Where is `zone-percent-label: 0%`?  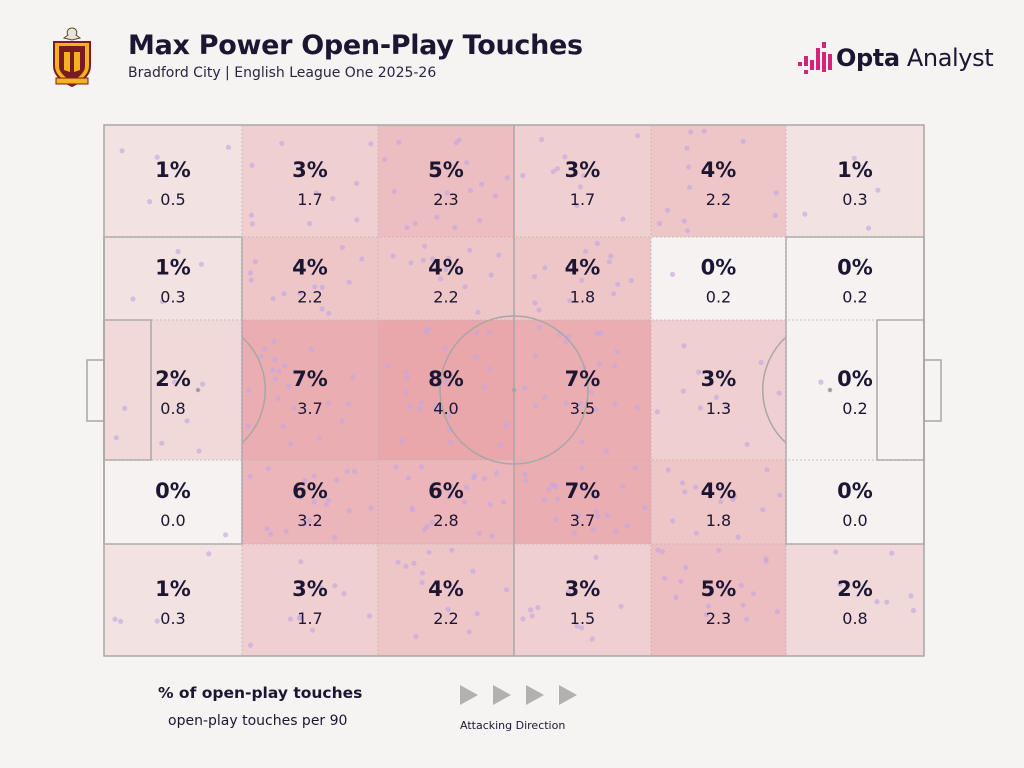 zone-percent-label: 0% is located at coordinates (719, 268).